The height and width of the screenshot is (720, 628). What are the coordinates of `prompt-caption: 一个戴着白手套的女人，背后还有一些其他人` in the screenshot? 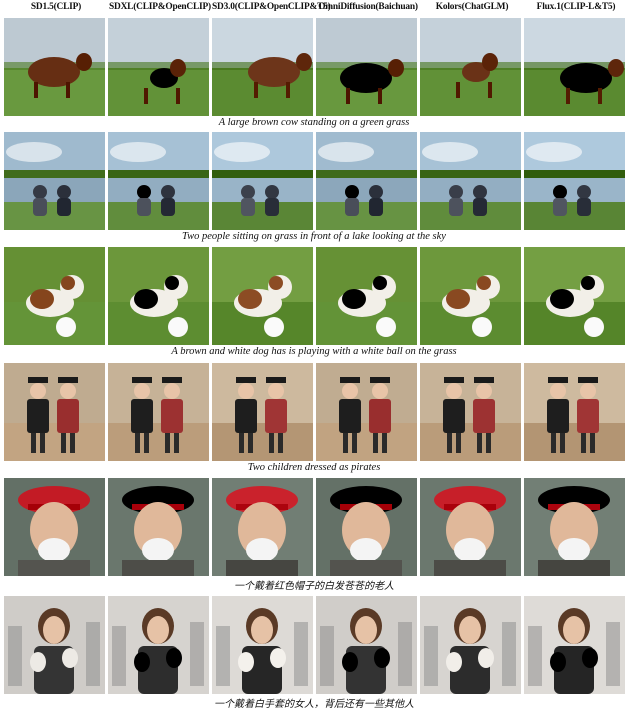 It's located at (314, 704).